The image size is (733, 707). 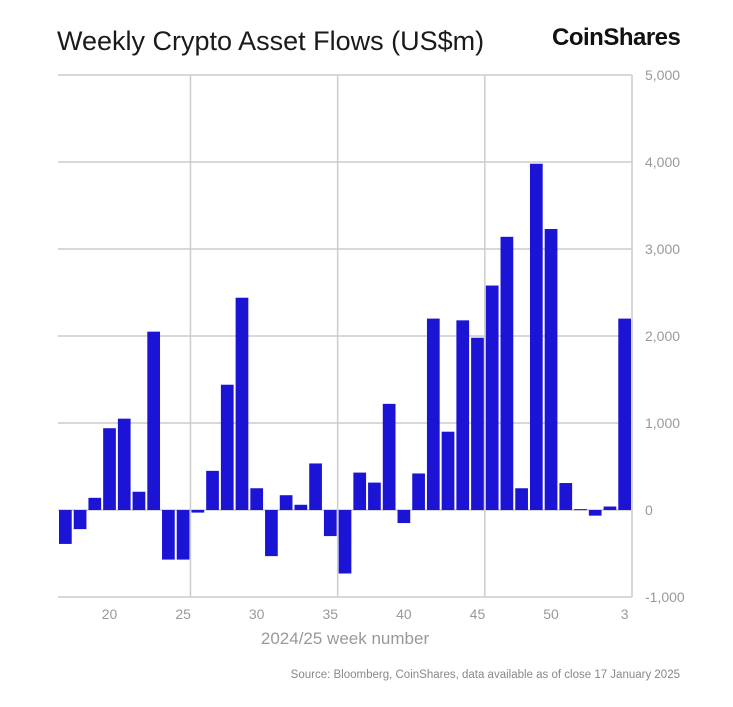 What do you see at coordinates (662, 162) in the screenshot?
I see `y-tick-label: 4,000` at bounding box center [662, 162].